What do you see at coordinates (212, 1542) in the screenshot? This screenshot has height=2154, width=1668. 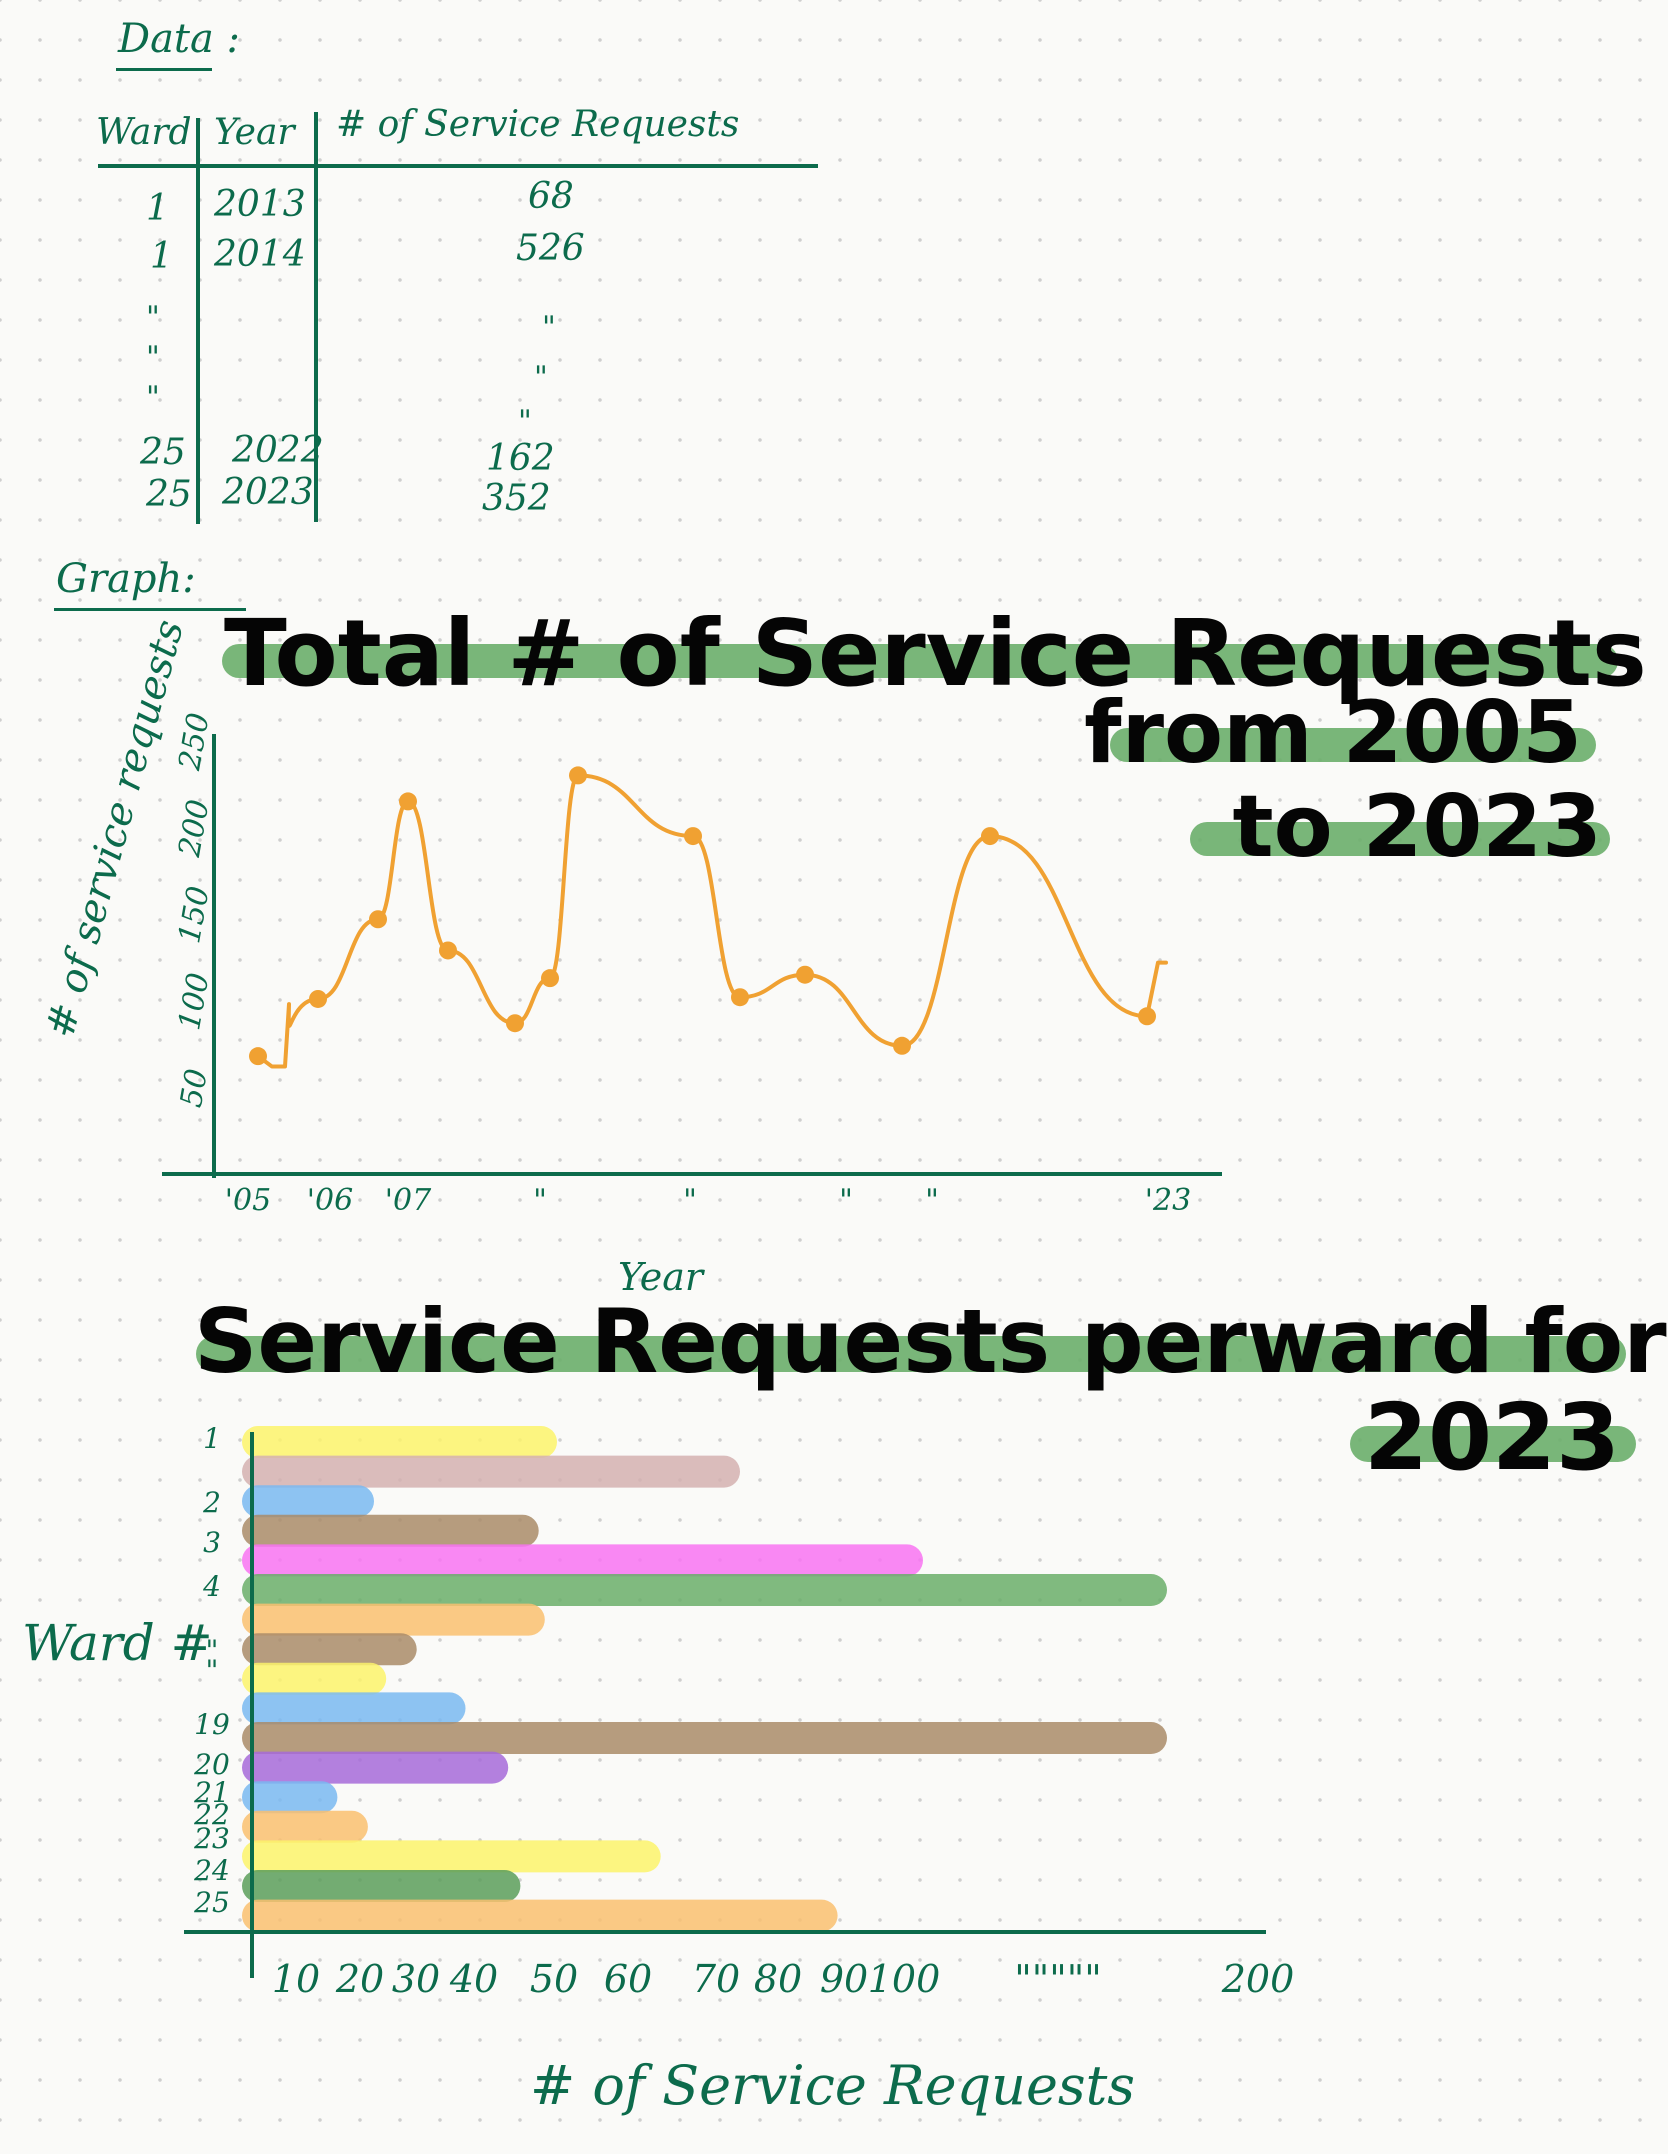 I see `y-tick-label: 3` at bounding box center [212, 1542].